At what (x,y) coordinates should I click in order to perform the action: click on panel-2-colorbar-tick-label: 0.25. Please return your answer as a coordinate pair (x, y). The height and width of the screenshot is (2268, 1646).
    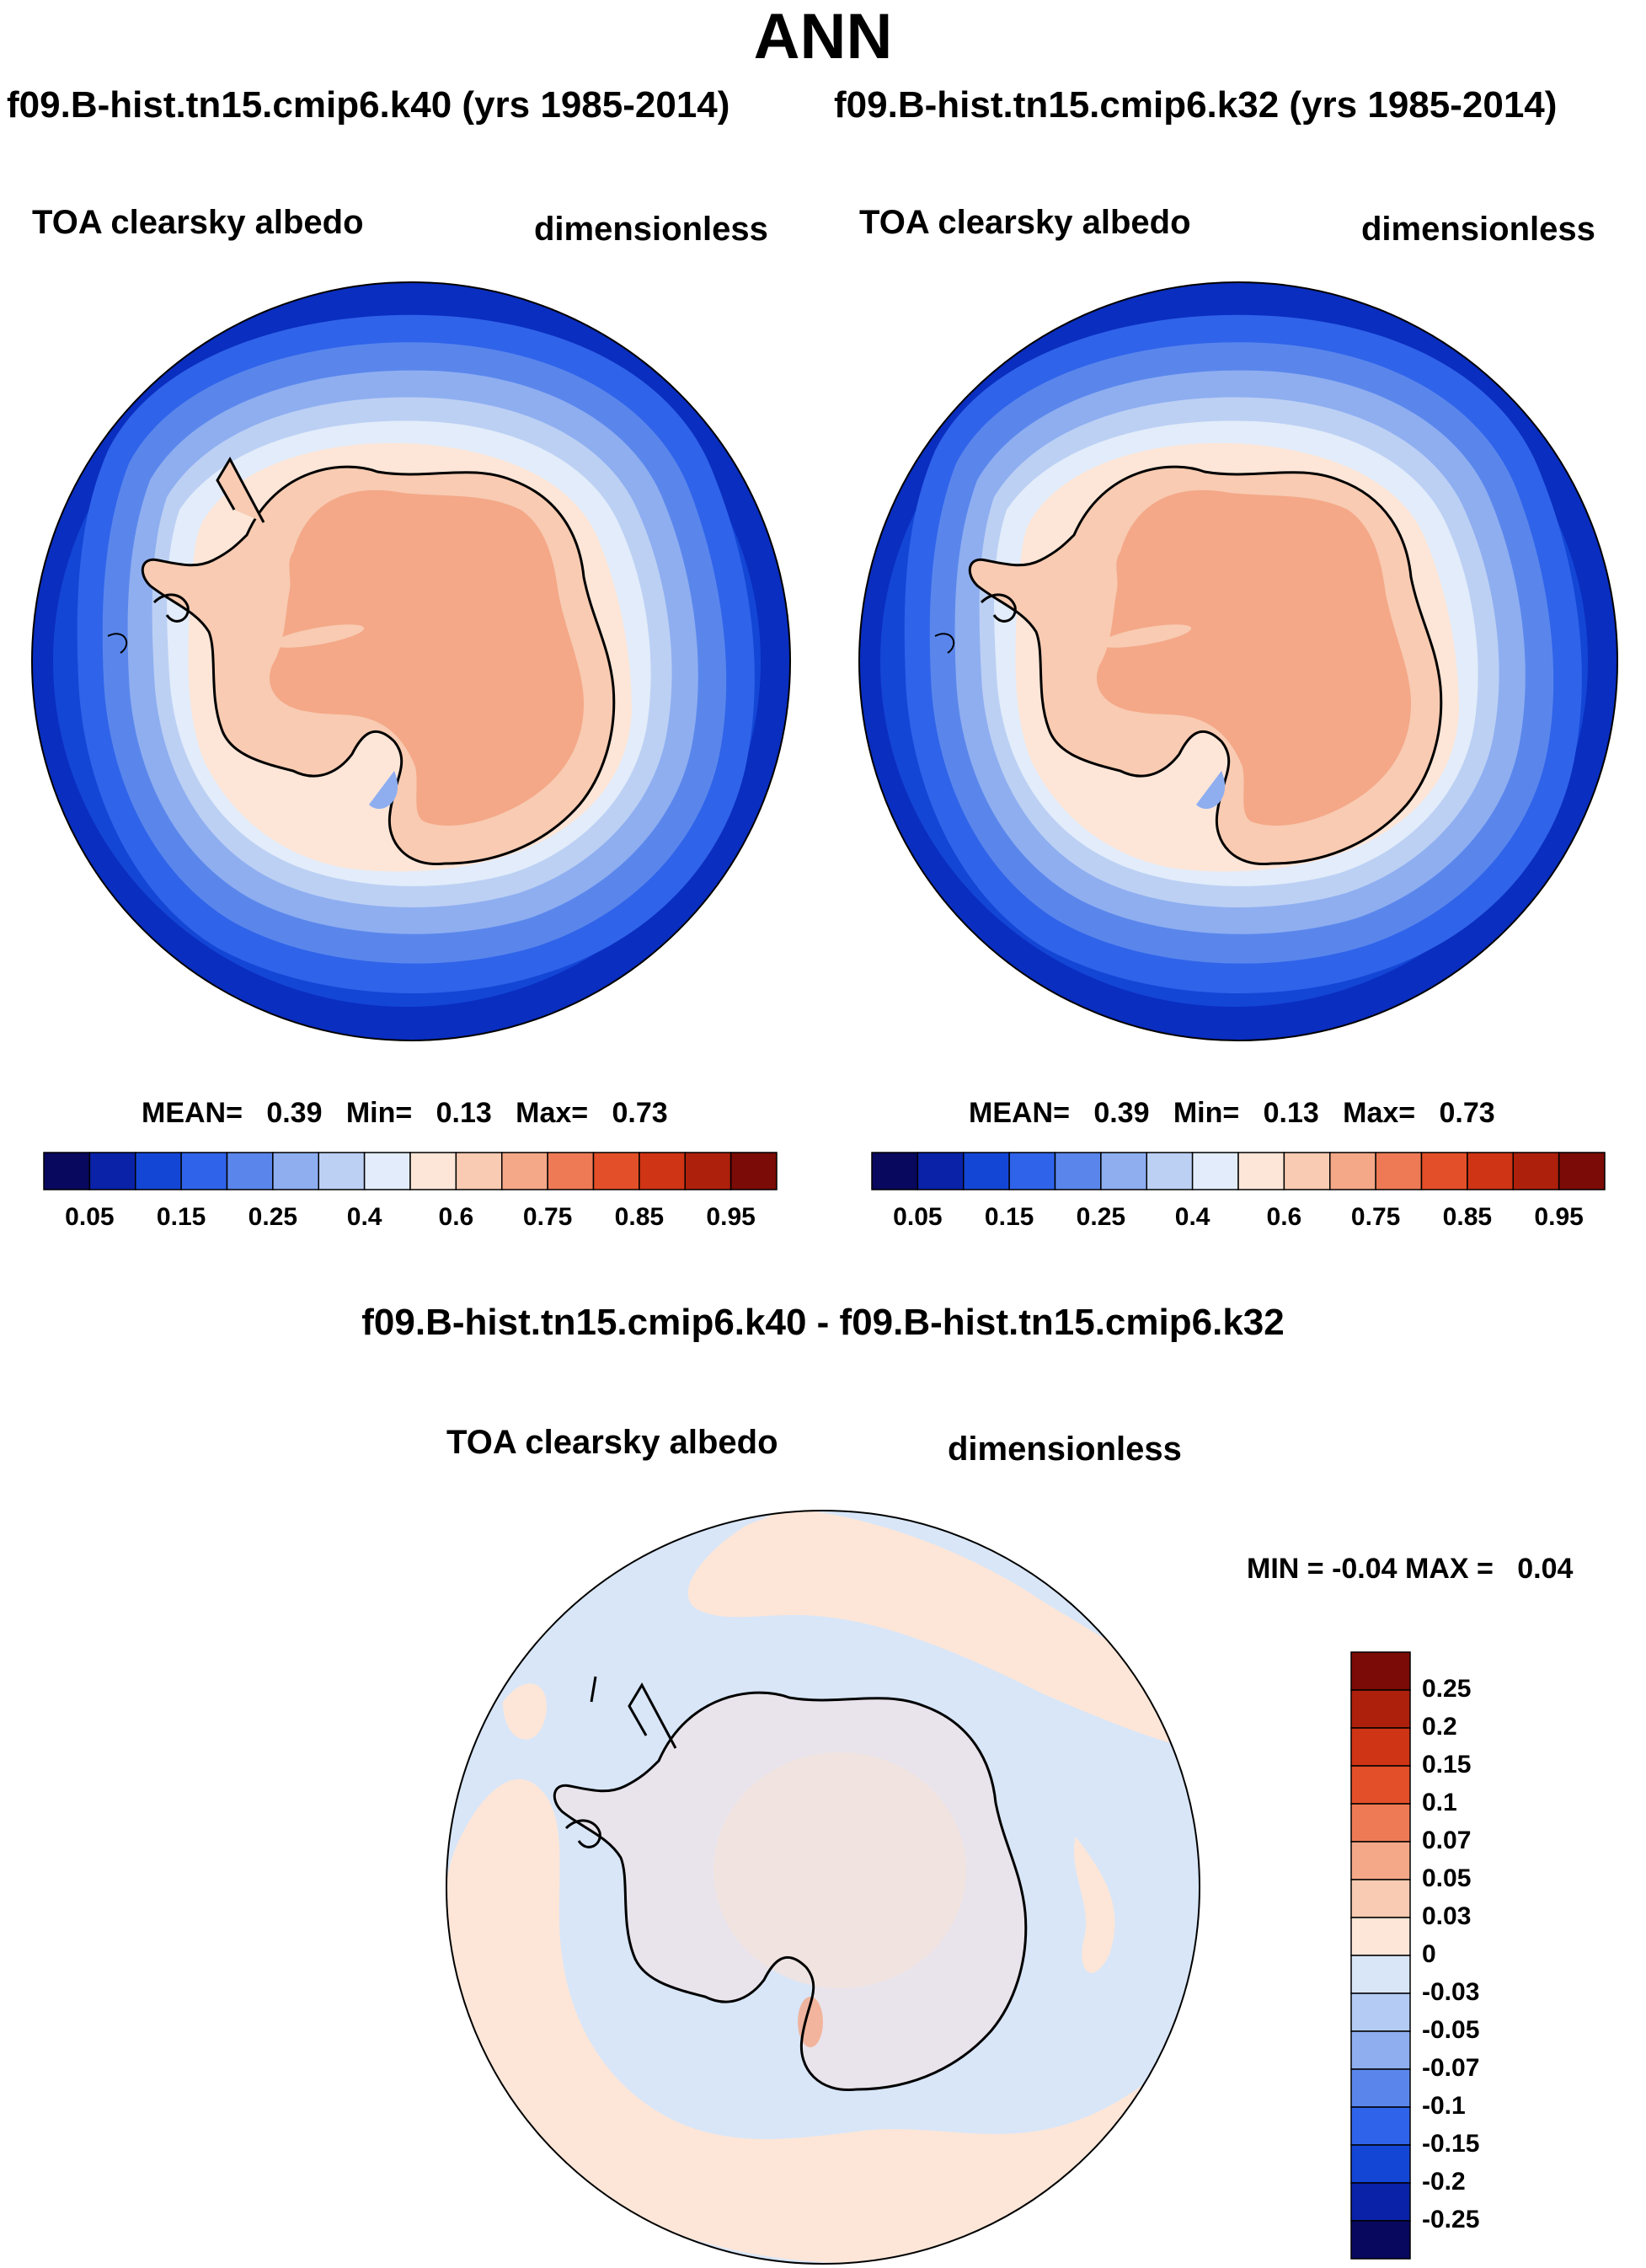
    Looking at the image, I should click on (1101, 1217).